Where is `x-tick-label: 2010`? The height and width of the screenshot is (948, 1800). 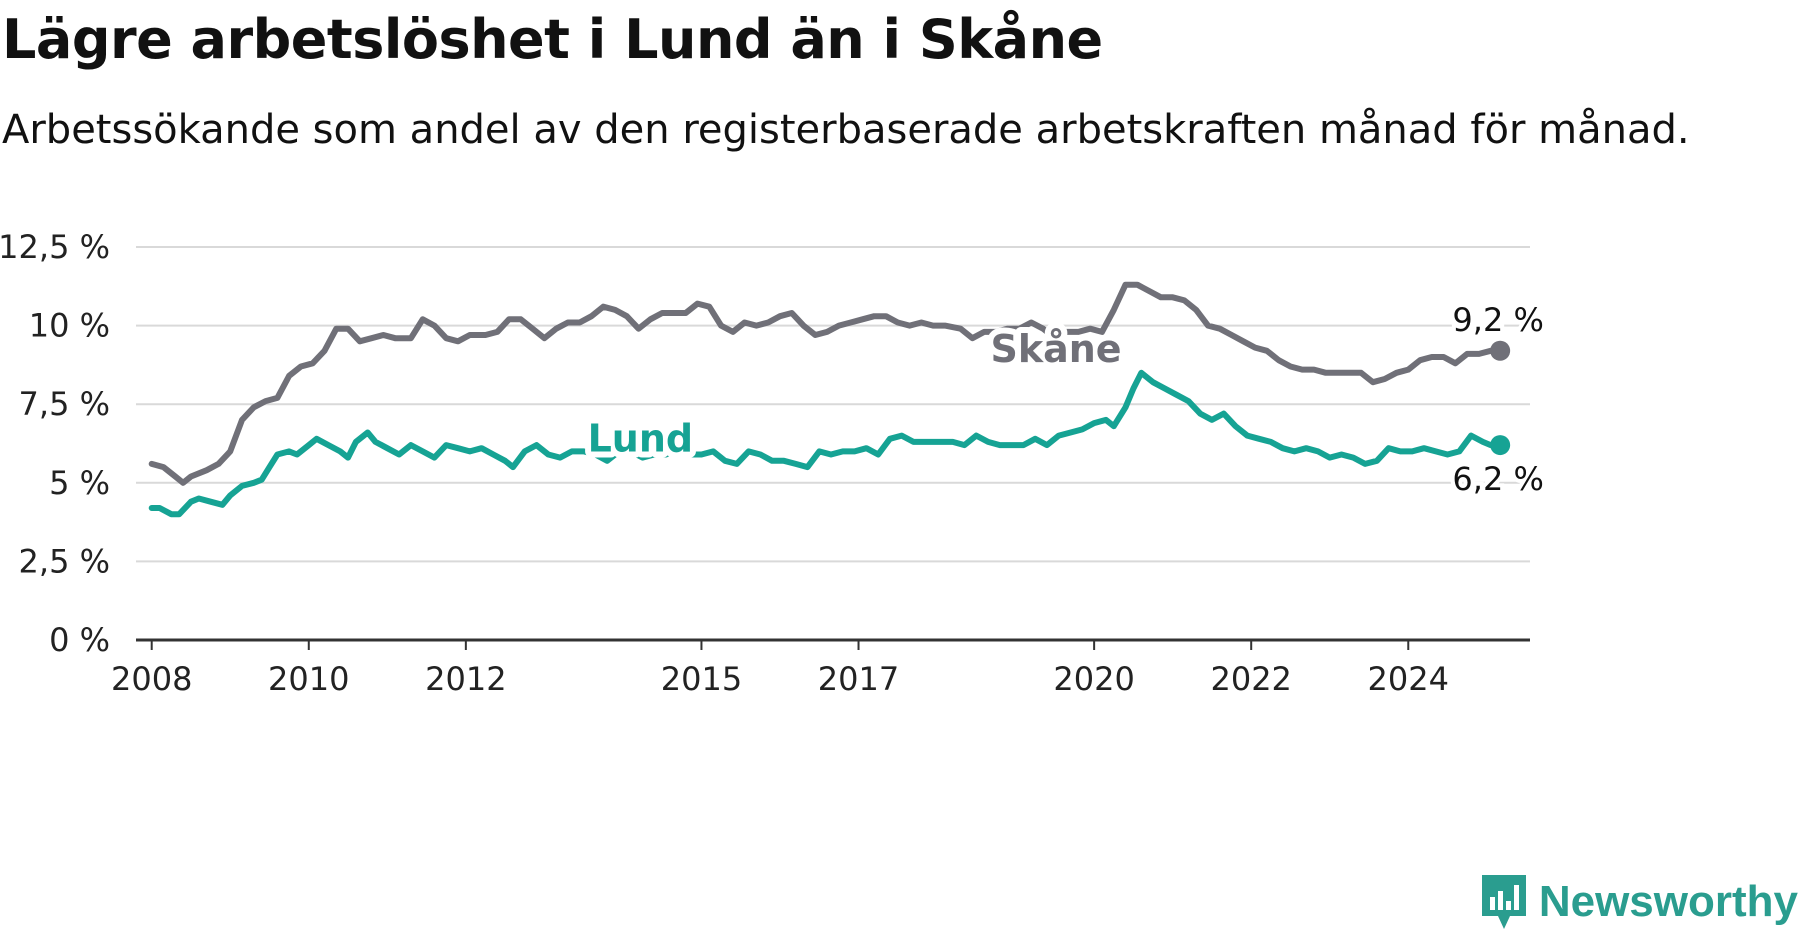 x-tick-label: 2010 is located at coordinates (308, 679).